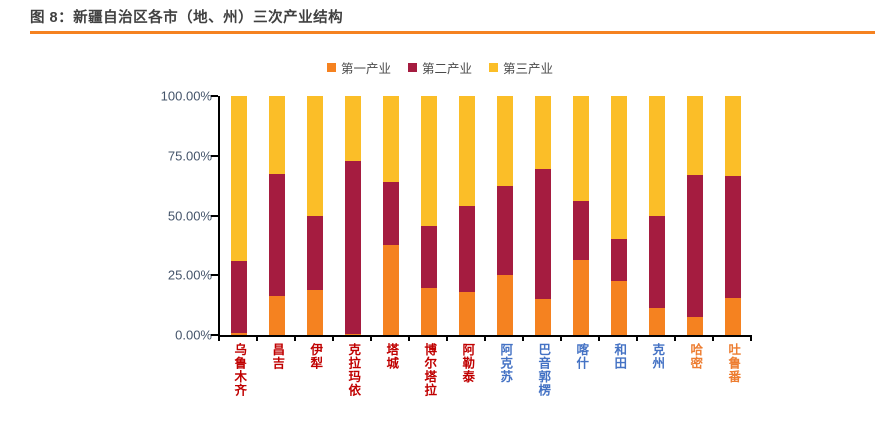 The height and width of the screenshot is (432, 880). What do you see at coordinates (391, 370) in the screenshot?
I see `x-label-col: 塔城` at bounding box center [391, 370].